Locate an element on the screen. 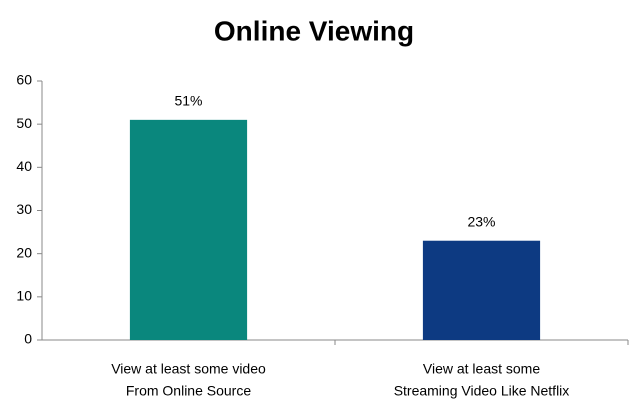 This screenshot has height=420, width=629. y-tick-label: 40 is located at coordinates (24, 166).